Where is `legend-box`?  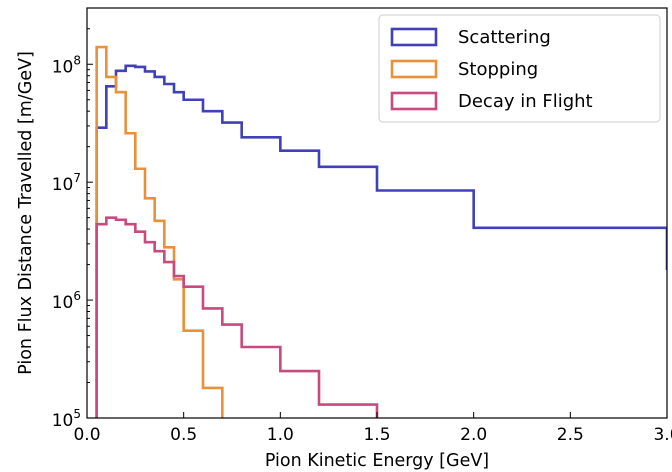
legend-box is located at coordinates (519, 68).